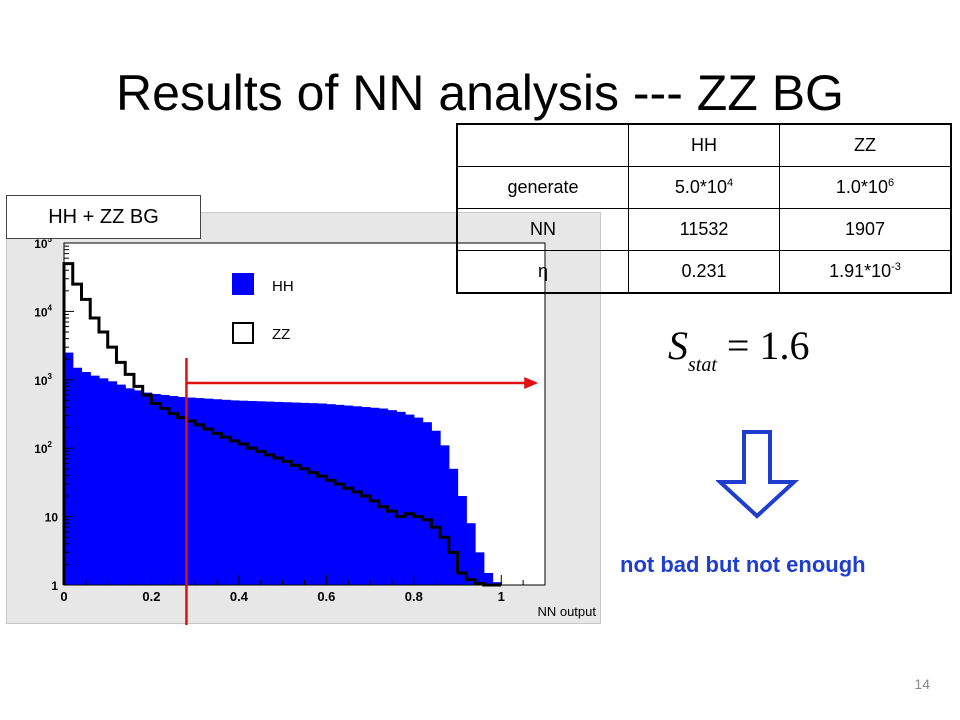  What do you see at coordinates (531, 383) in the screenshot?
I see `cut-arrow-head` at bounding box center [531, 383].